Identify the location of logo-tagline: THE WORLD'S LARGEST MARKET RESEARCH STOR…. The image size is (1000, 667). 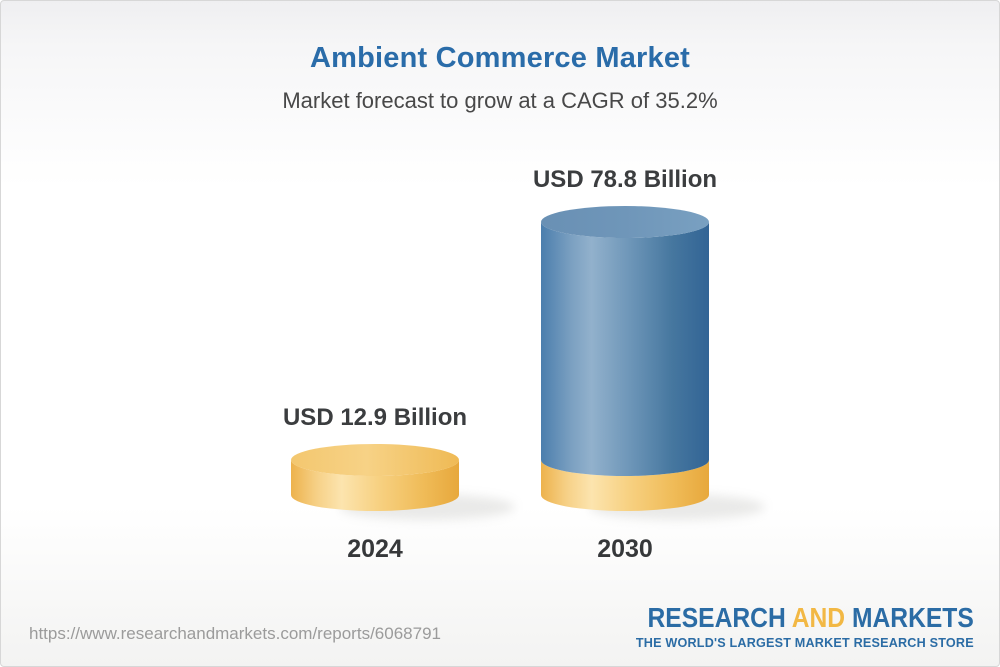
(805, 642).